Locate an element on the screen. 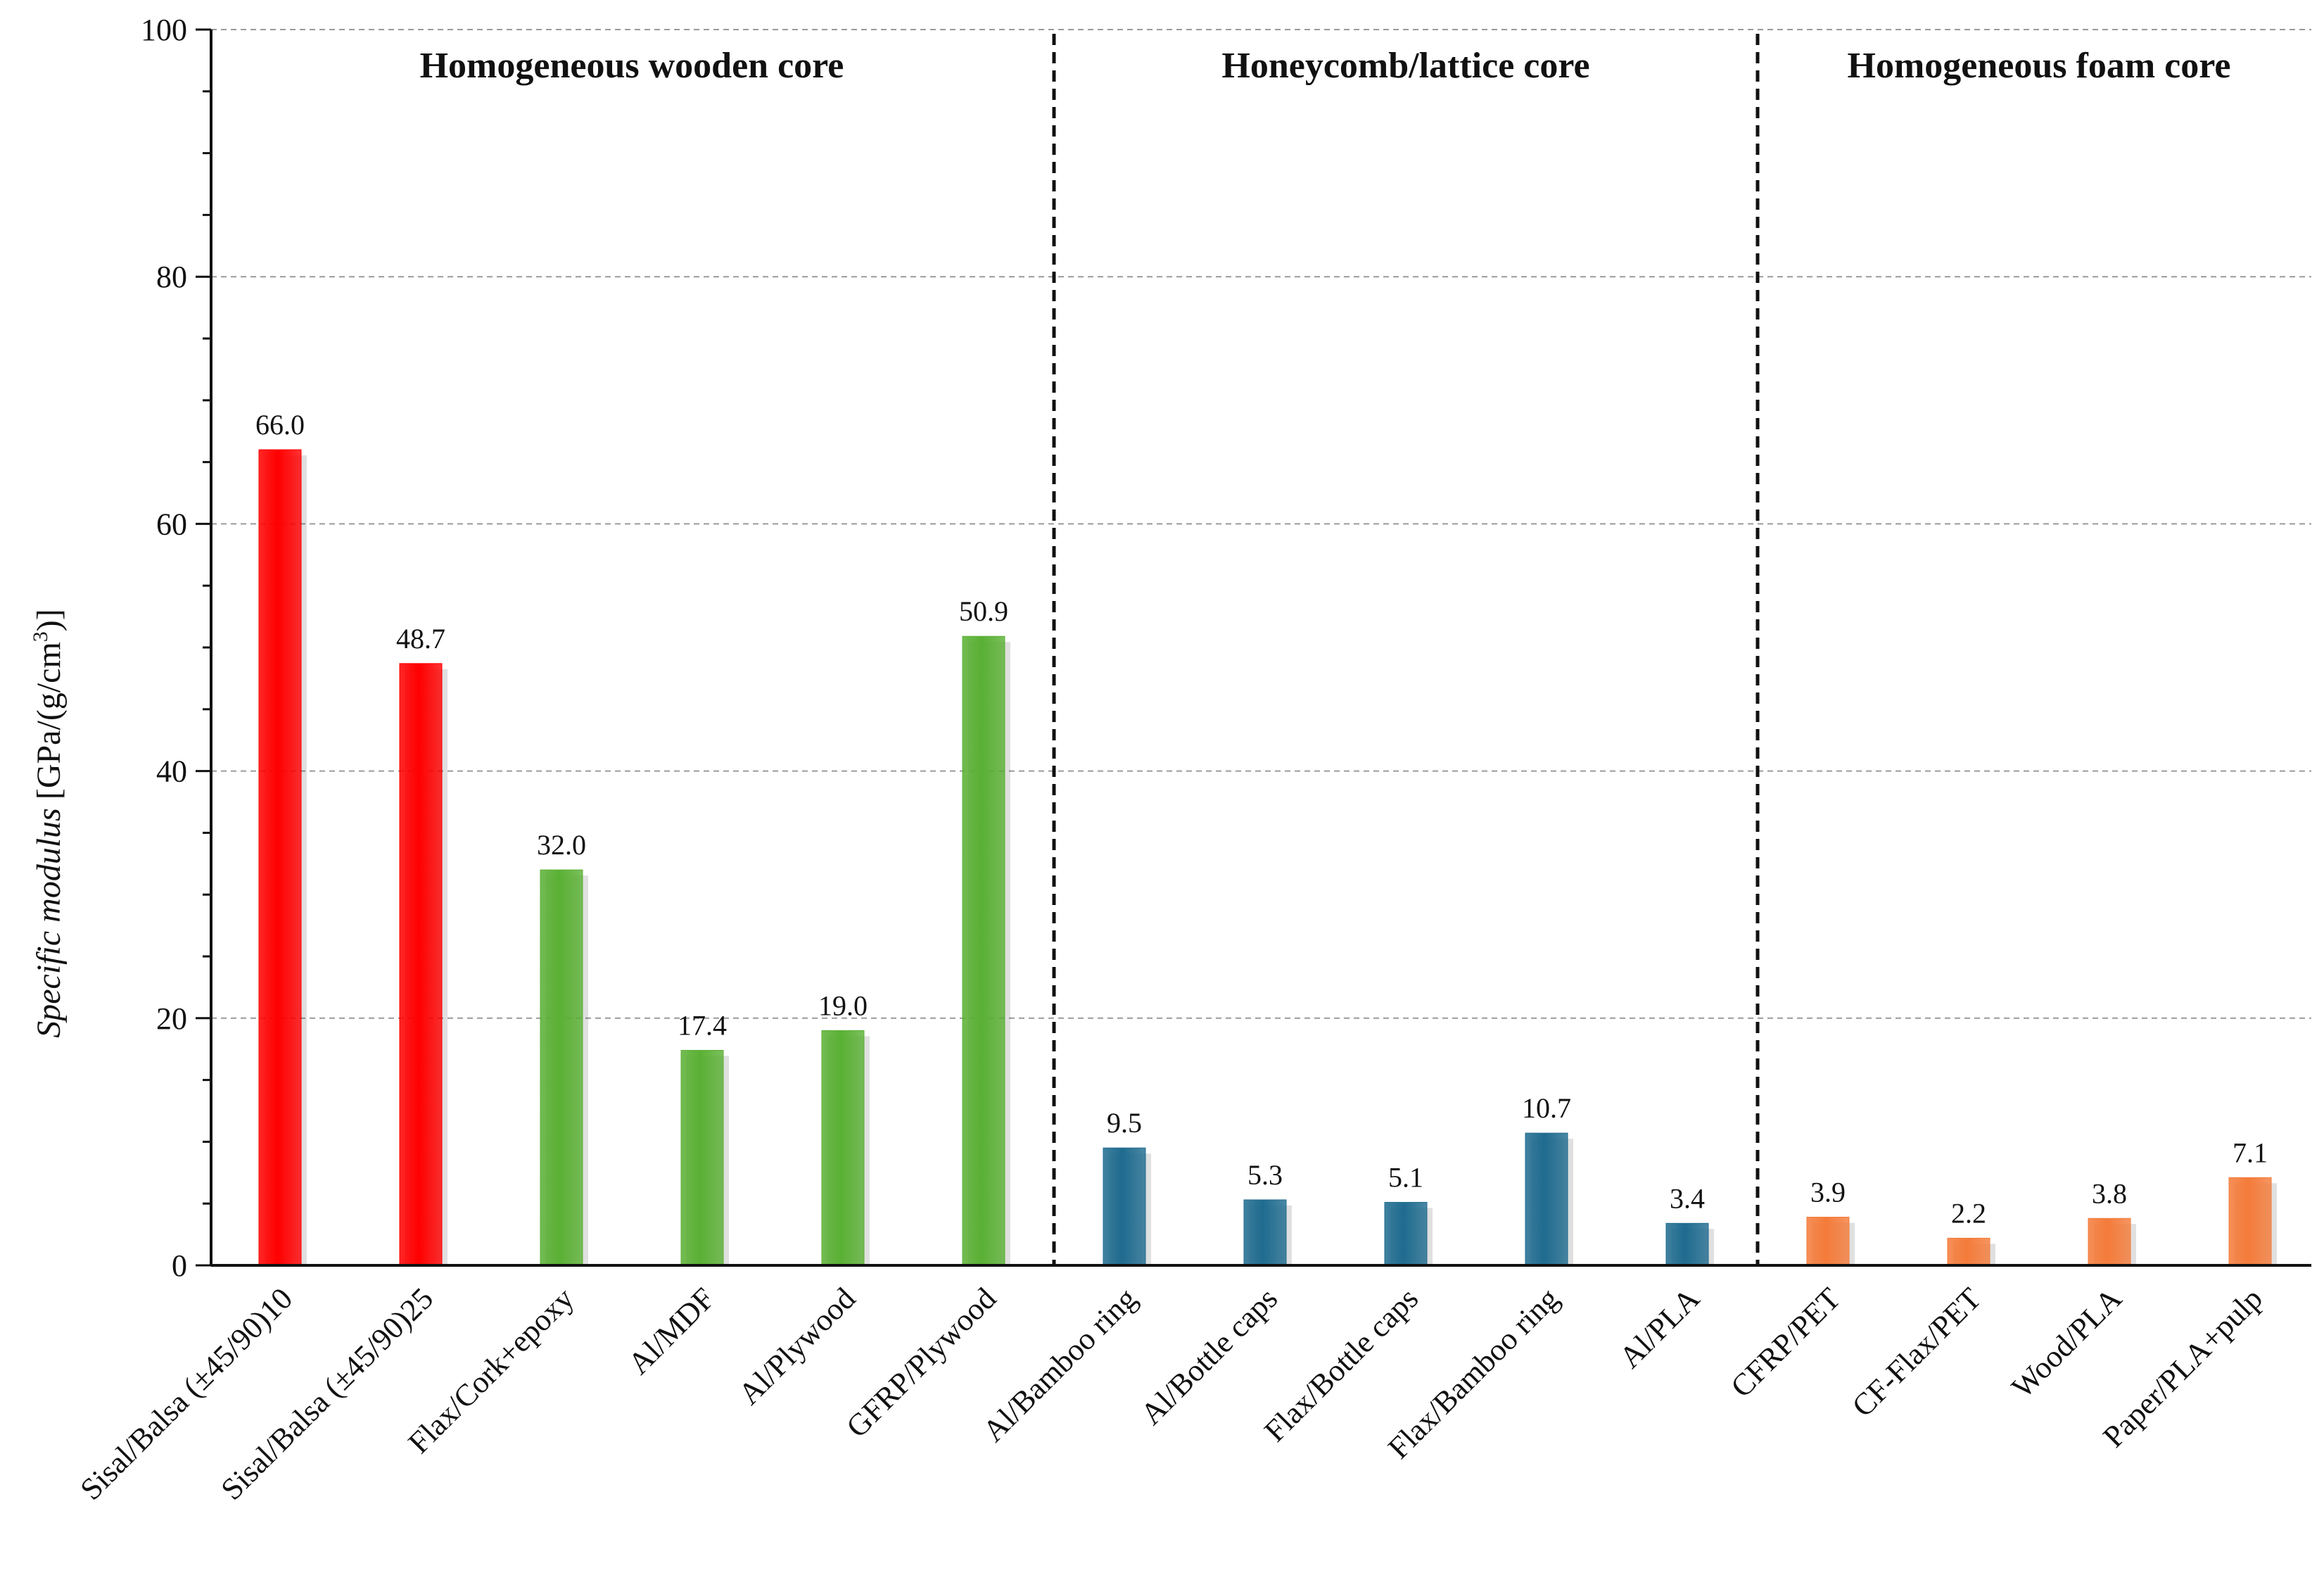 The width and height of the screenshot is (2324, 1594). group-label-1: Honeycomb/lattice core is located at coordinates (1405, 66).